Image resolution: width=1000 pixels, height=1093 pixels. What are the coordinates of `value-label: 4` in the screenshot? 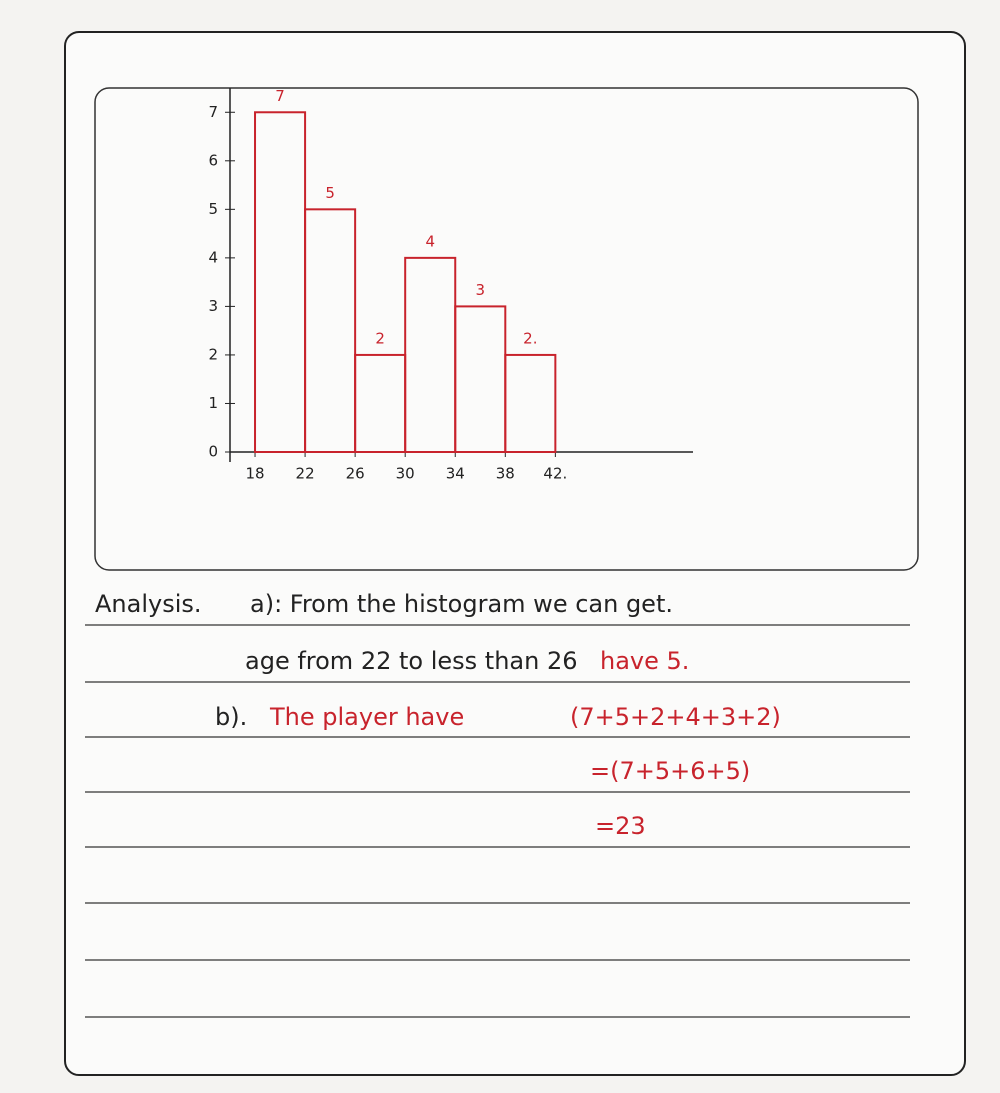 It's located at (430, 241).